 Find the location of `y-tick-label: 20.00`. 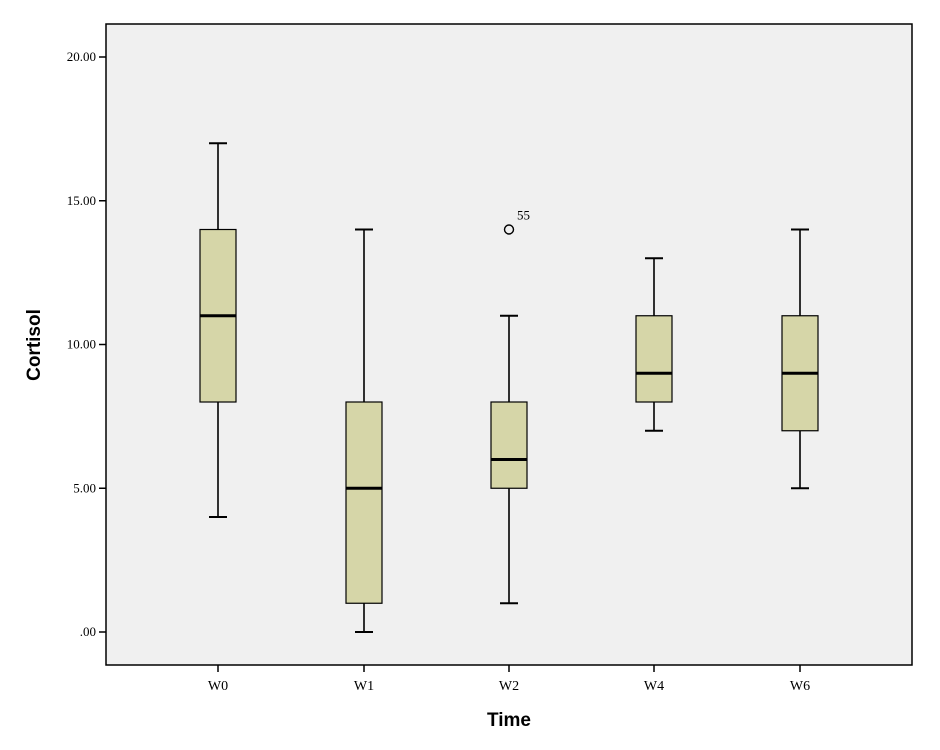

y-tick-label: 20.00 is located at coordinates (81, 56).